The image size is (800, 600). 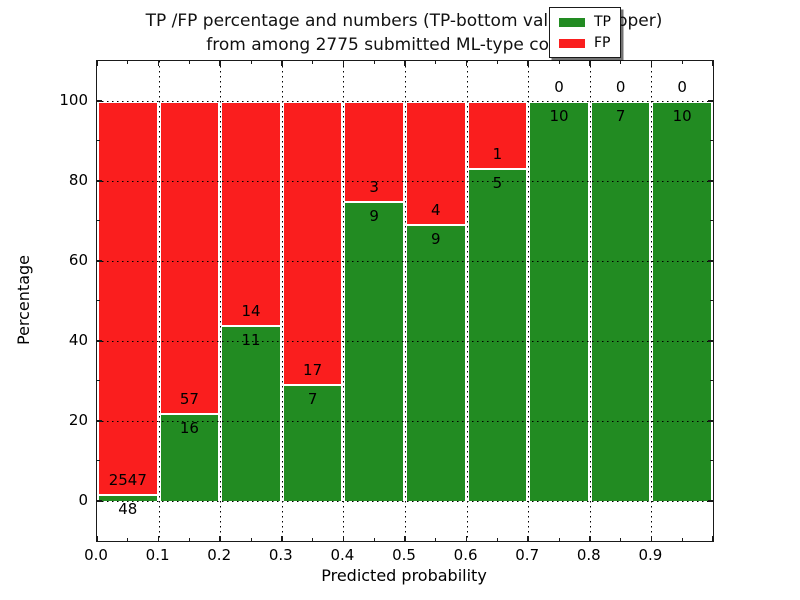 What do you see at coordinates (189, 399) in the screenshot?
I see `fp-count-label: 57` at bounding box center [189, 399].